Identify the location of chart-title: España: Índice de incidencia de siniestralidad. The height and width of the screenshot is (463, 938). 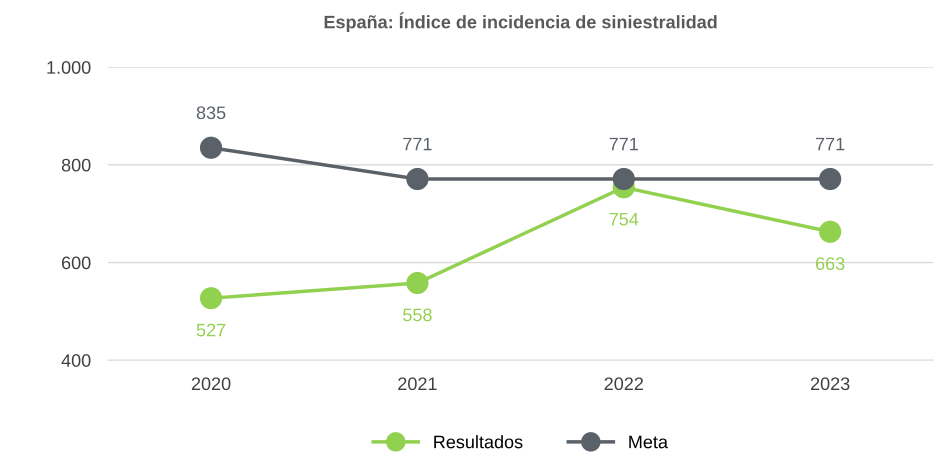
(520, 22).